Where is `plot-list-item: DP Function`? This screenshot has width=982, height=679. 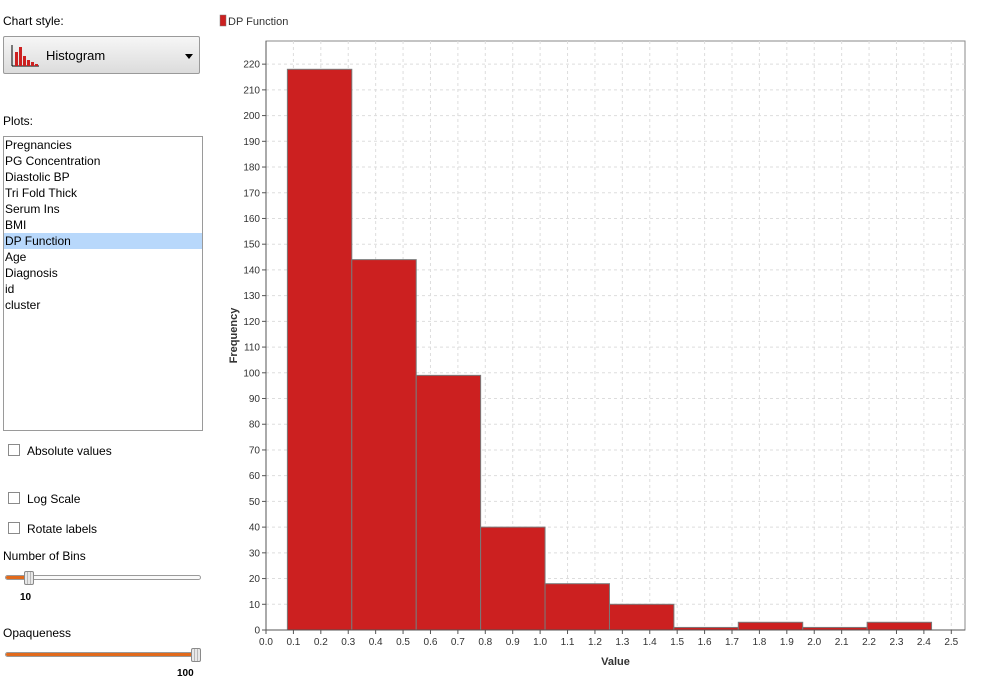
plot-list-item: DP Function is located at coordinates (103, 241).